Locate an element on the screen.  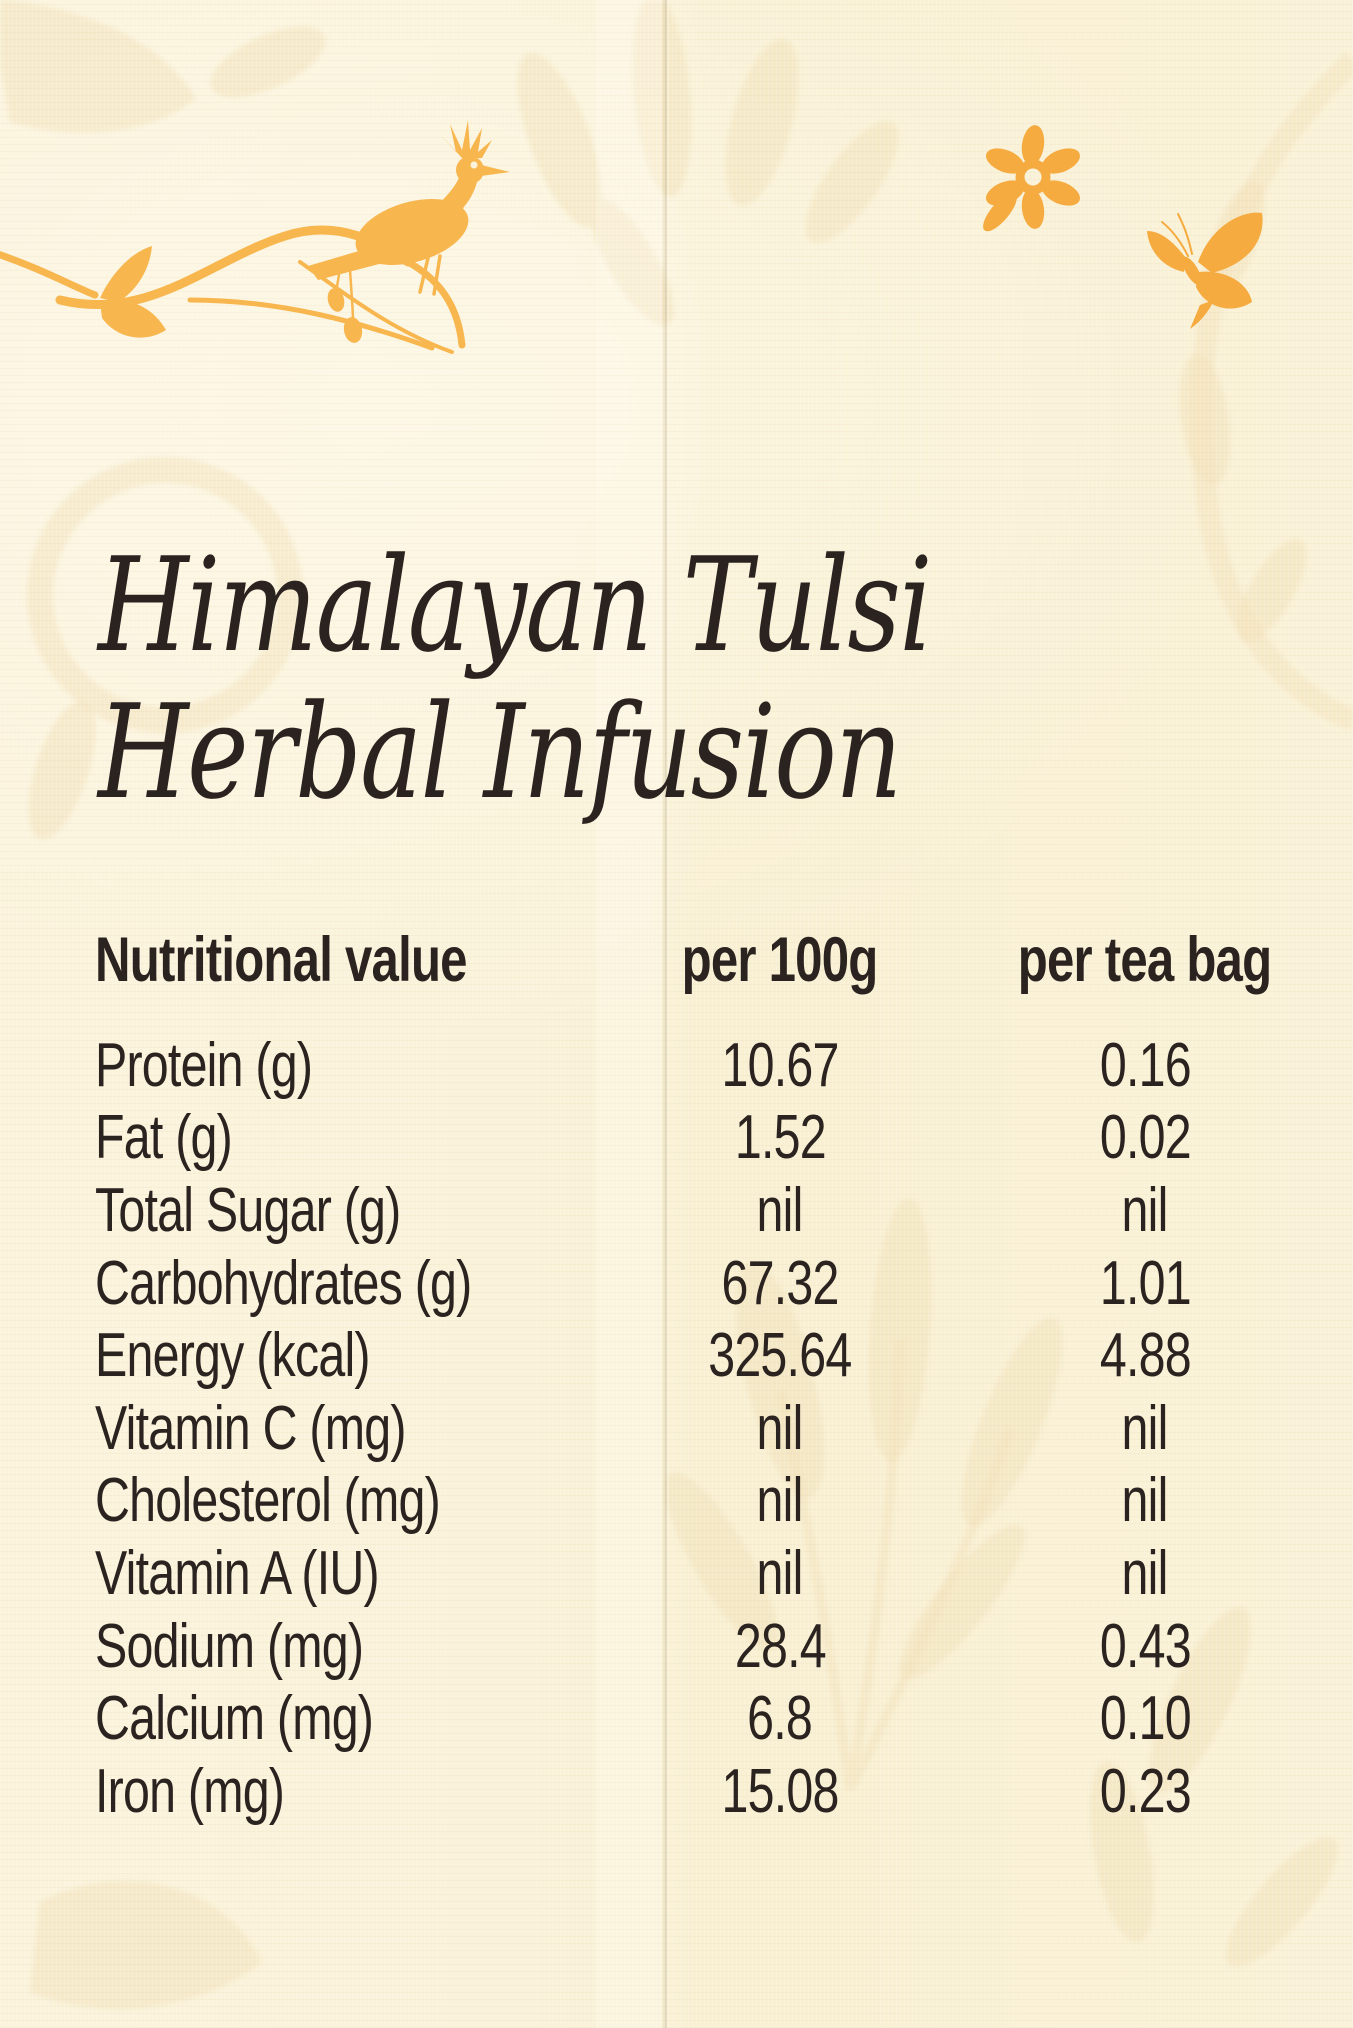
nutrient-label: Cholesterol (mg) is located at coordinates (268, 1501).